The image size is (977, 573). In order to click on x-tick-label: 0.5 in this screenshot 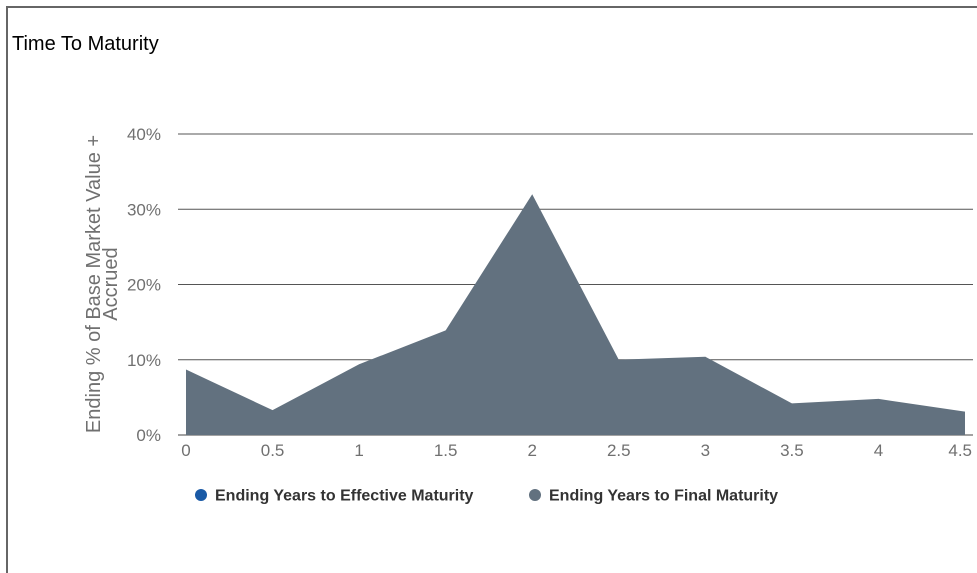, I will do `click(273, 450)`.